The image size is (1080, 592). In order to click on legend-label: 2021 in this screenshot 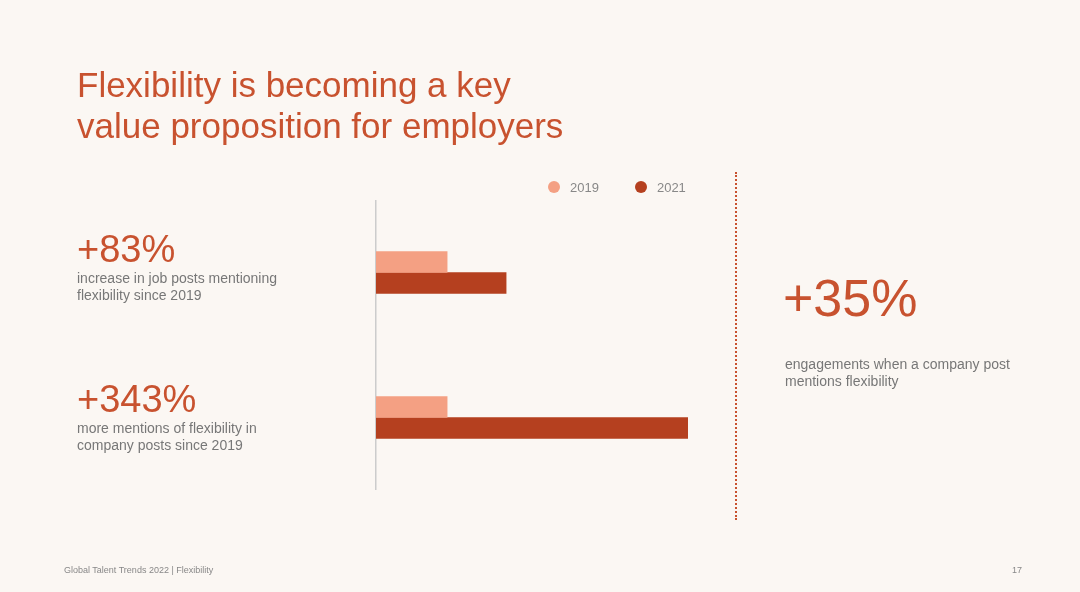, I will do `click(670, 187)`.